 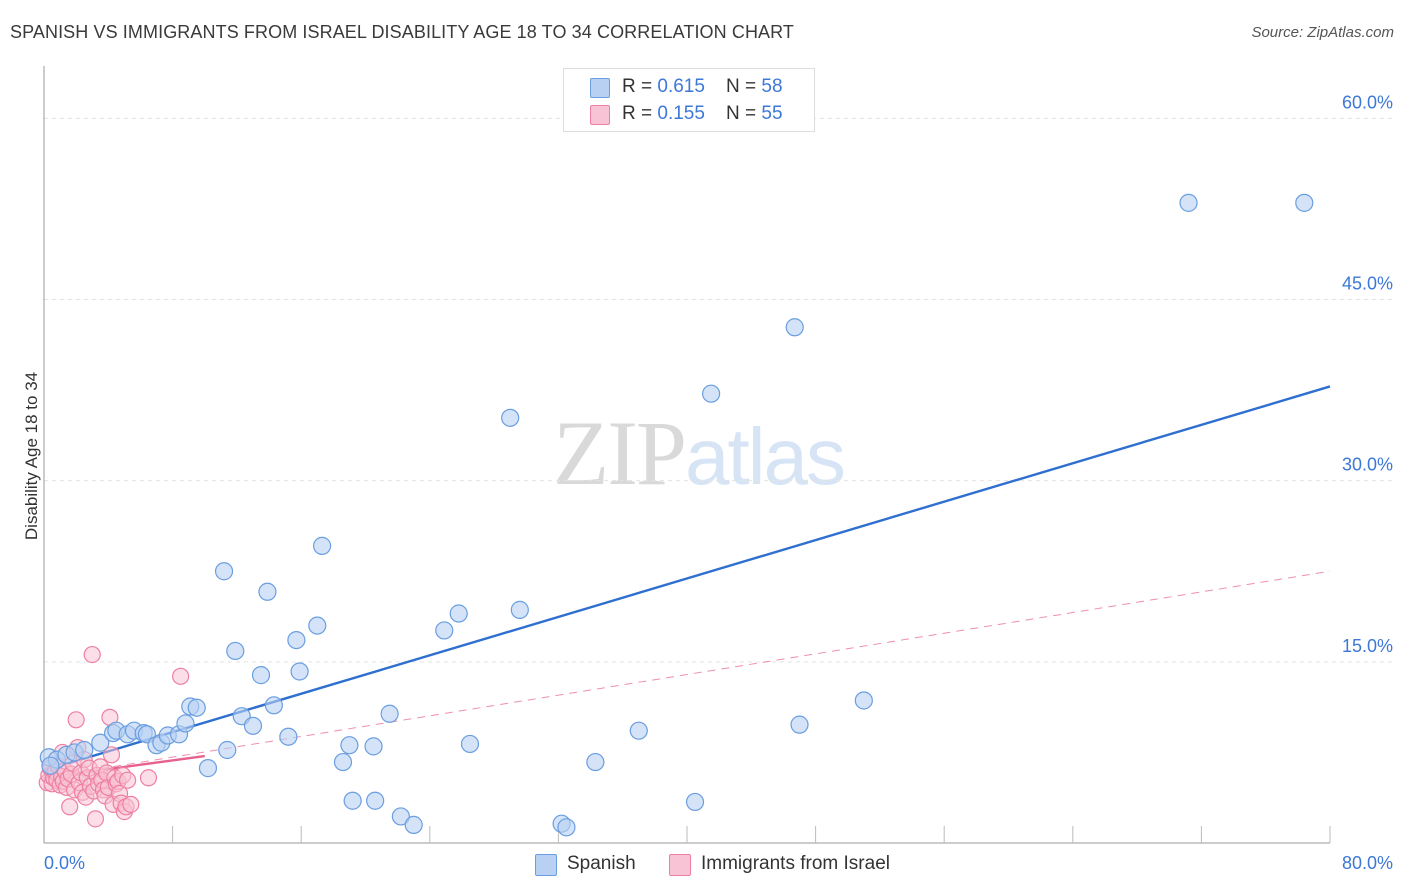 What do you see at coordinates (1367, 102) in the screenshot?
I see `y-tick-label: 60.0%` at bounding box center [1367, 102].